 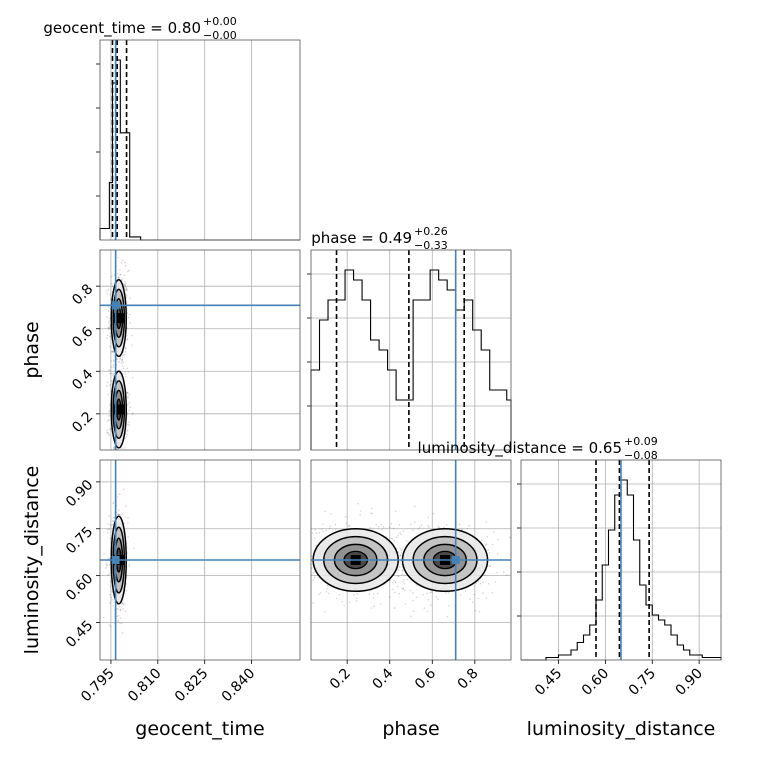 What do you see at coordinates (361, 238) in the screenshot?
I see `panel-title: phase = 0.49` at bounding box center [361, 238].